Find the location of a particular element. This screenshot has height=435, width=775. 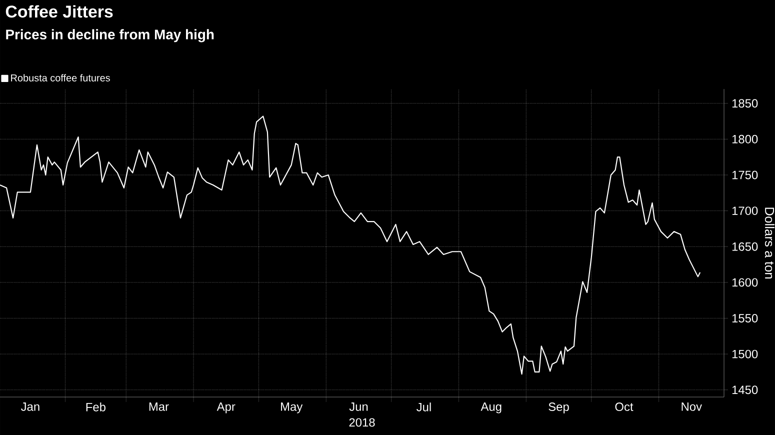

chart-title: Coffee Jitters is located at coordinates (59, 11).